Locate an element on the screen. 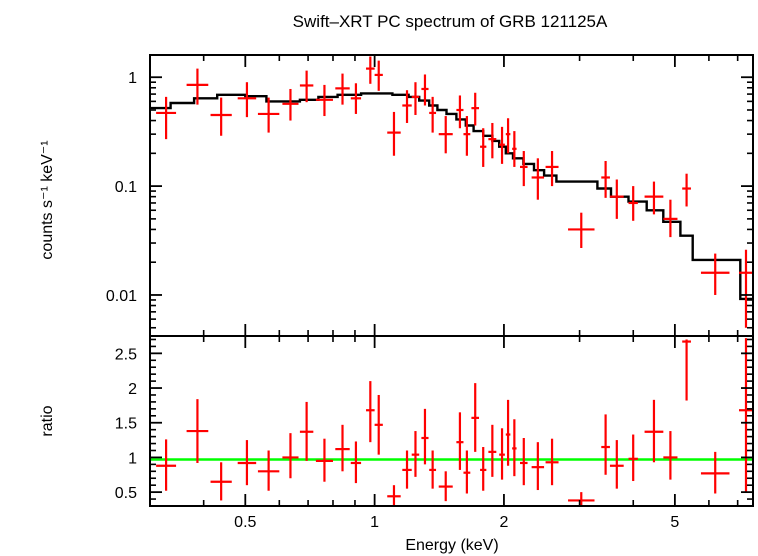 The height and width of the screenshot is (556, 758). upper-y-tick-label: 1 is located at coordinates (132, 78).